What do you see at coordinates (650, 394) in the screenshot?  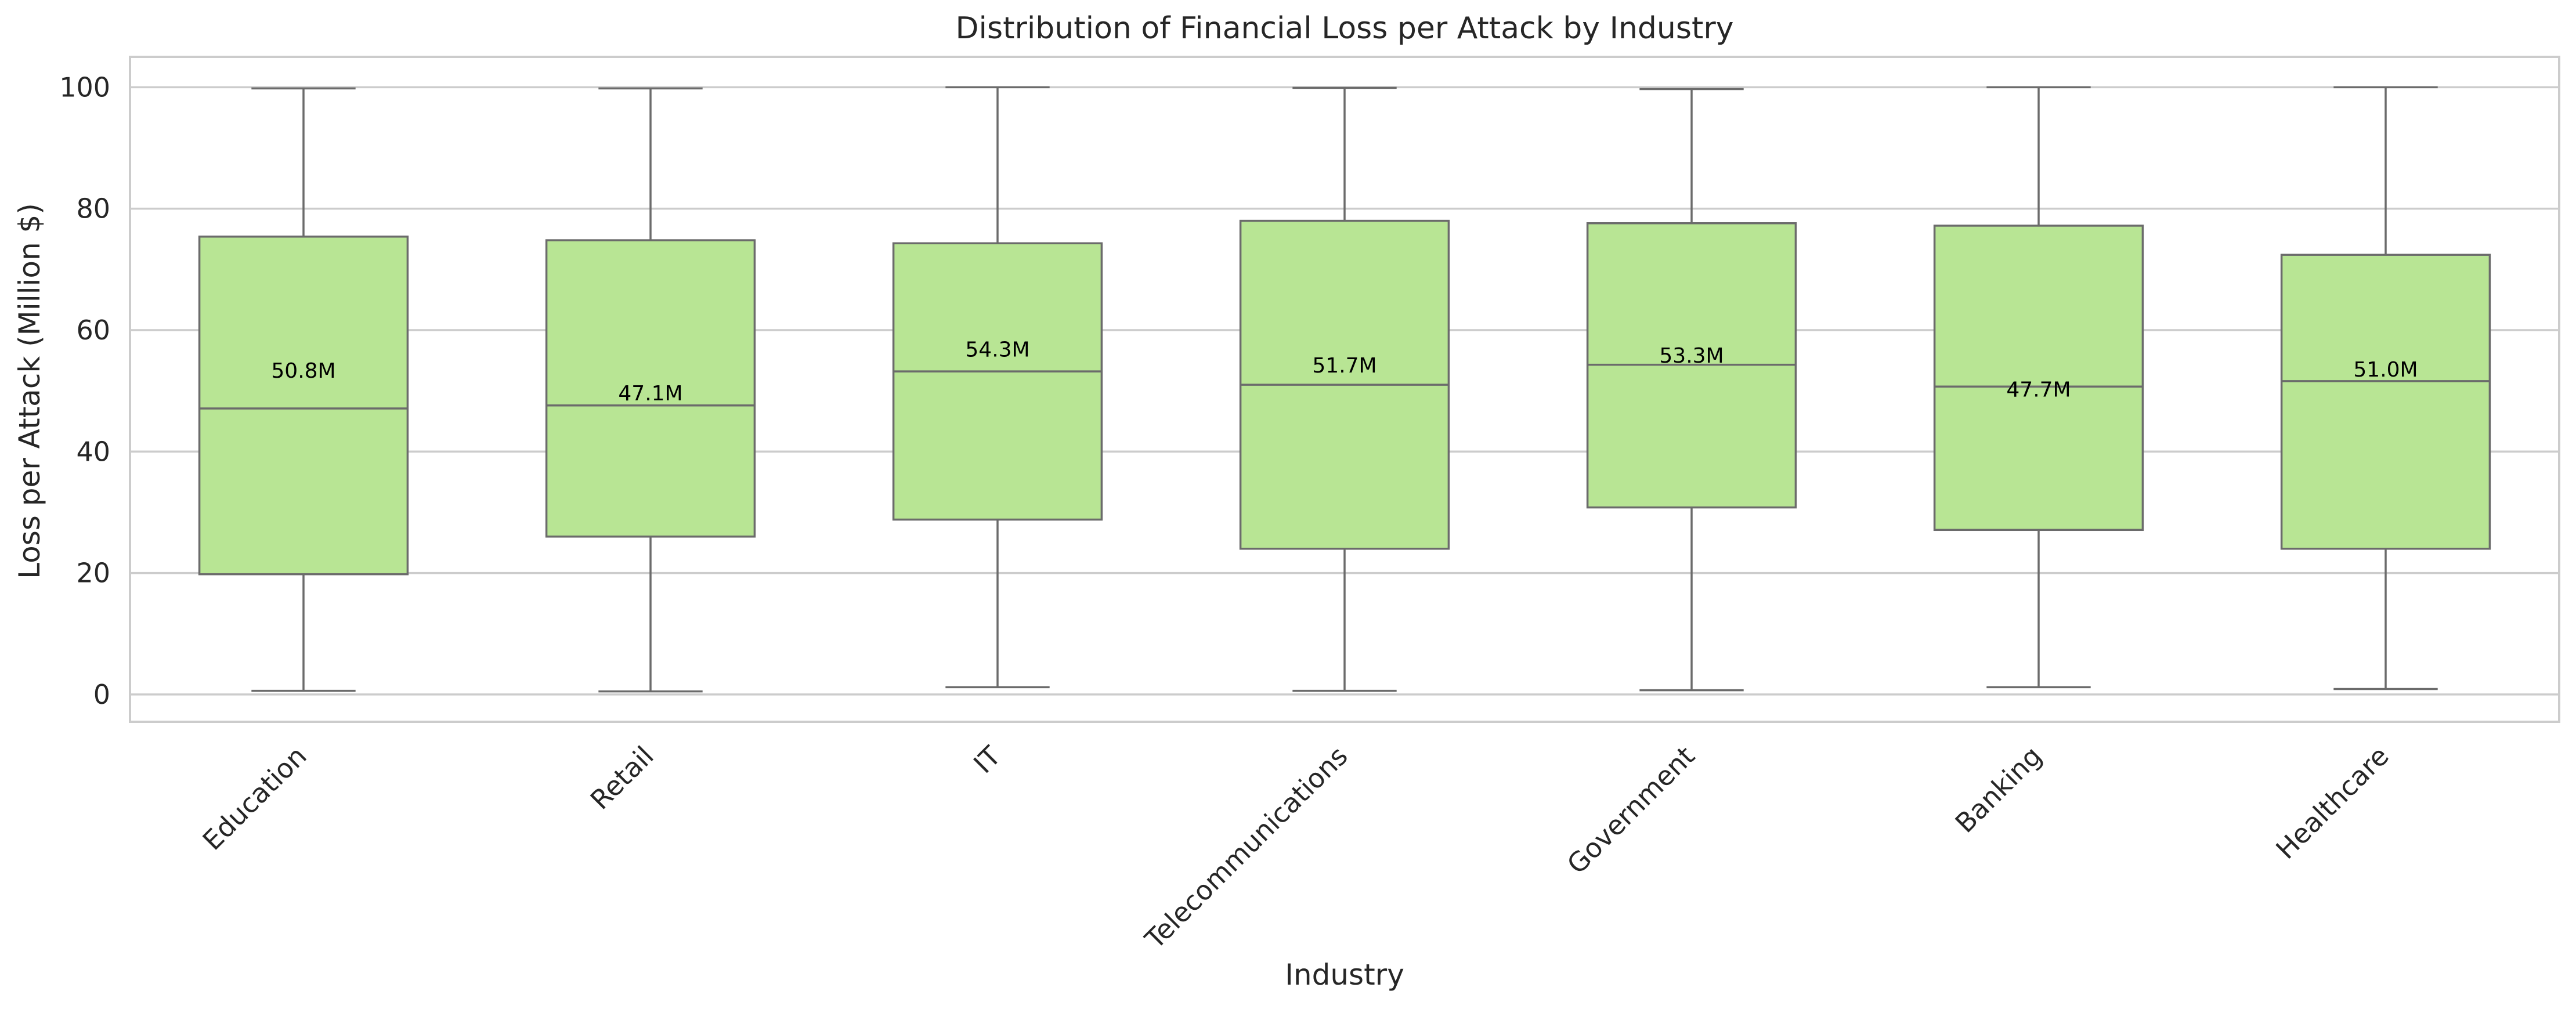 I see `mean-label: 47.1M` at bounding box center [650, 394].